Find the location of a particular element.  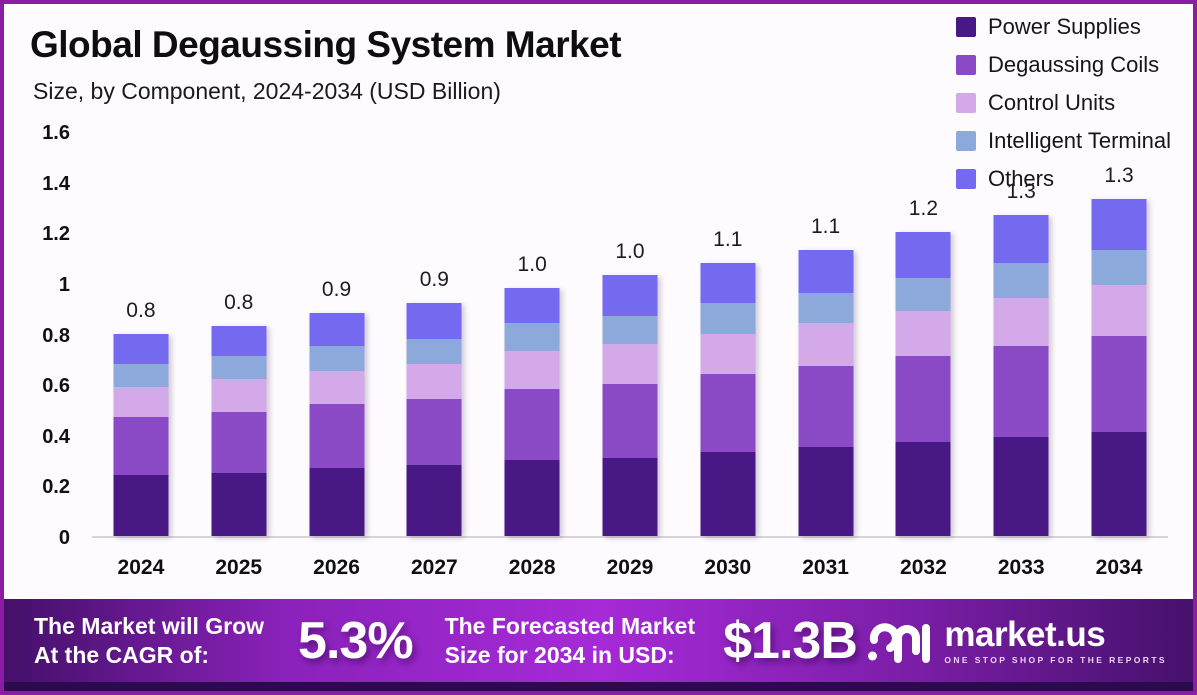

bar-2028 is located at coordinates (532, 411).